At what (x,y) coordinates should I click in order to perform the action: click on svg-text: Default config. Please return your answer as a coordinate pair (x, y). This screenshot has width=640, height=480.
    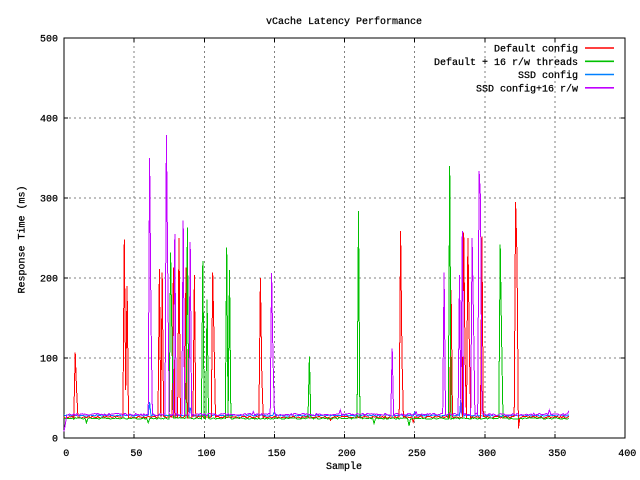
    Looking at the image, I should click on (536, 50).